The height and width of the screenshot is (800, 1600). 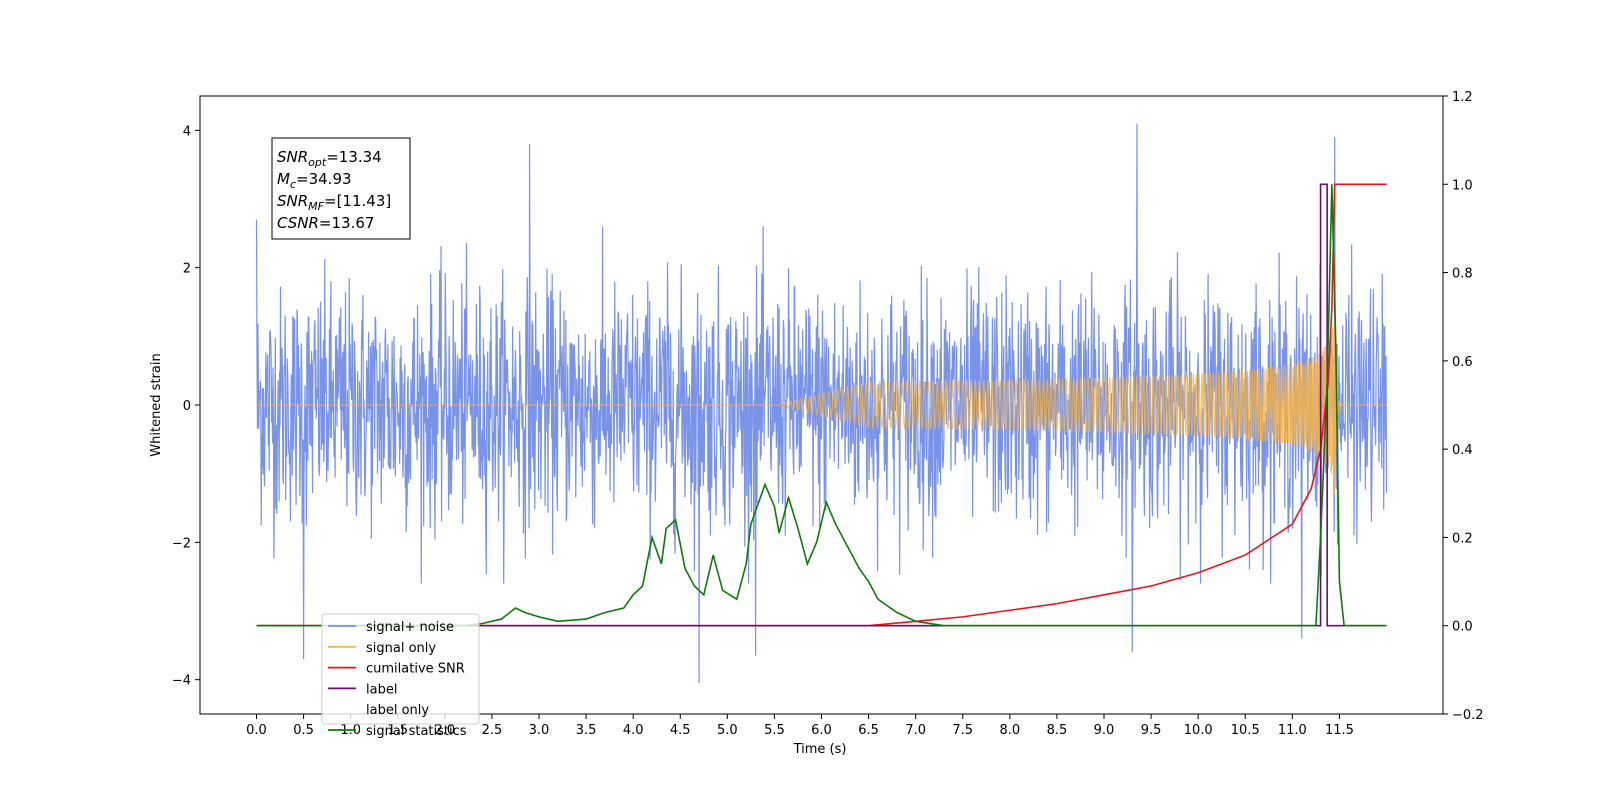 What do you see at coordinates (1151, 730) in the screenshot?
I see `x-tick-label: 9.5` at bounding box center [1151, 730].